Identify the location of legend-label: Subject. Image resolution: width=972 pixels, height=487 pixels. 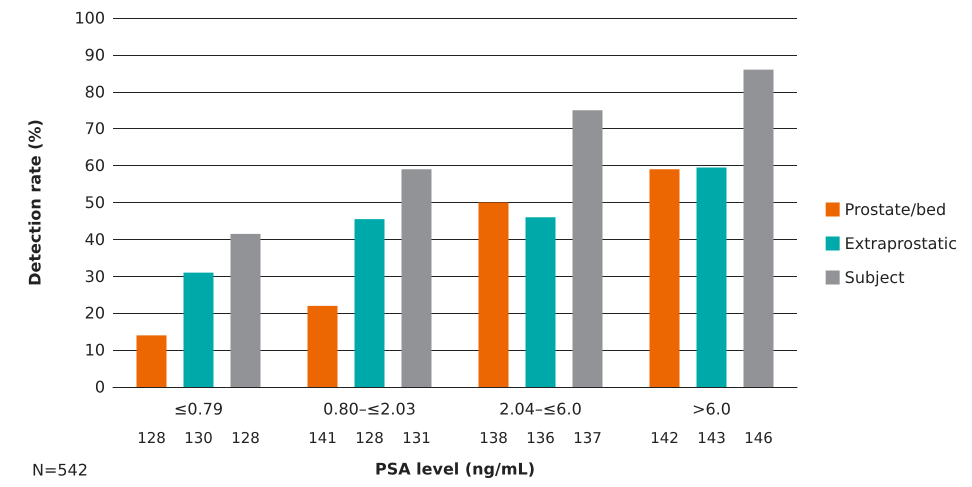
(874, 277).